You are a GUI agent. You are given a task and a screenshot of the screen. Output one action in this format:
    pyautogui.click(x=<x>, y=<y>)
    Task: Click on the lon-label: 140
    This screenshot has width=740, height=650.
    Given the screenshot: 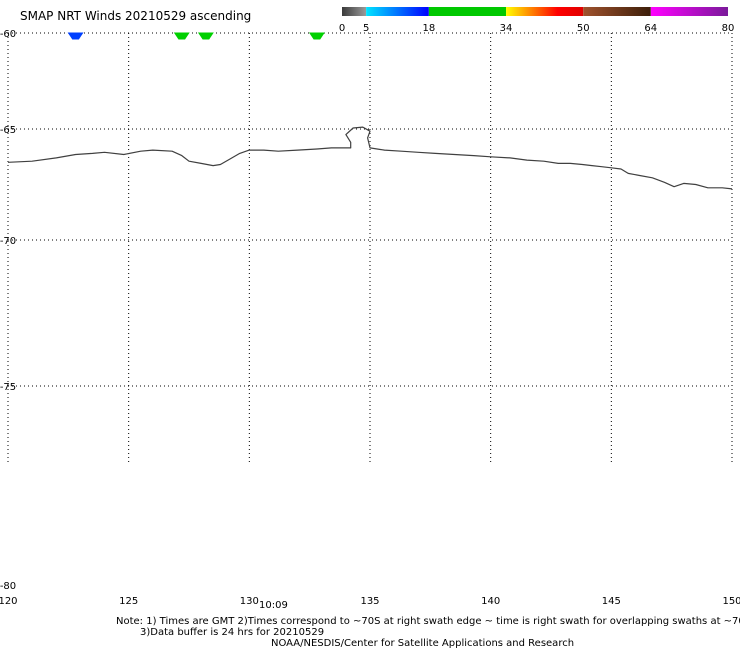 What is the action you would take?
    pyautogui.click(x=490, y=601)
    